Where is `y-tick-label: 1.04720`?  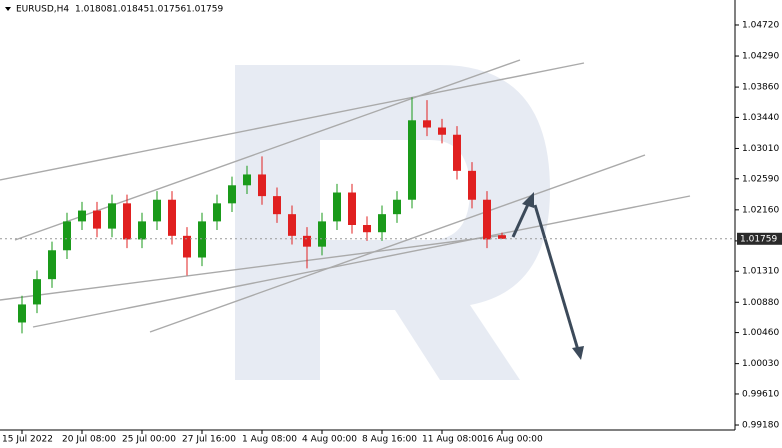
y-tick-label: 1.04720 is located at coordinates (760, 25).